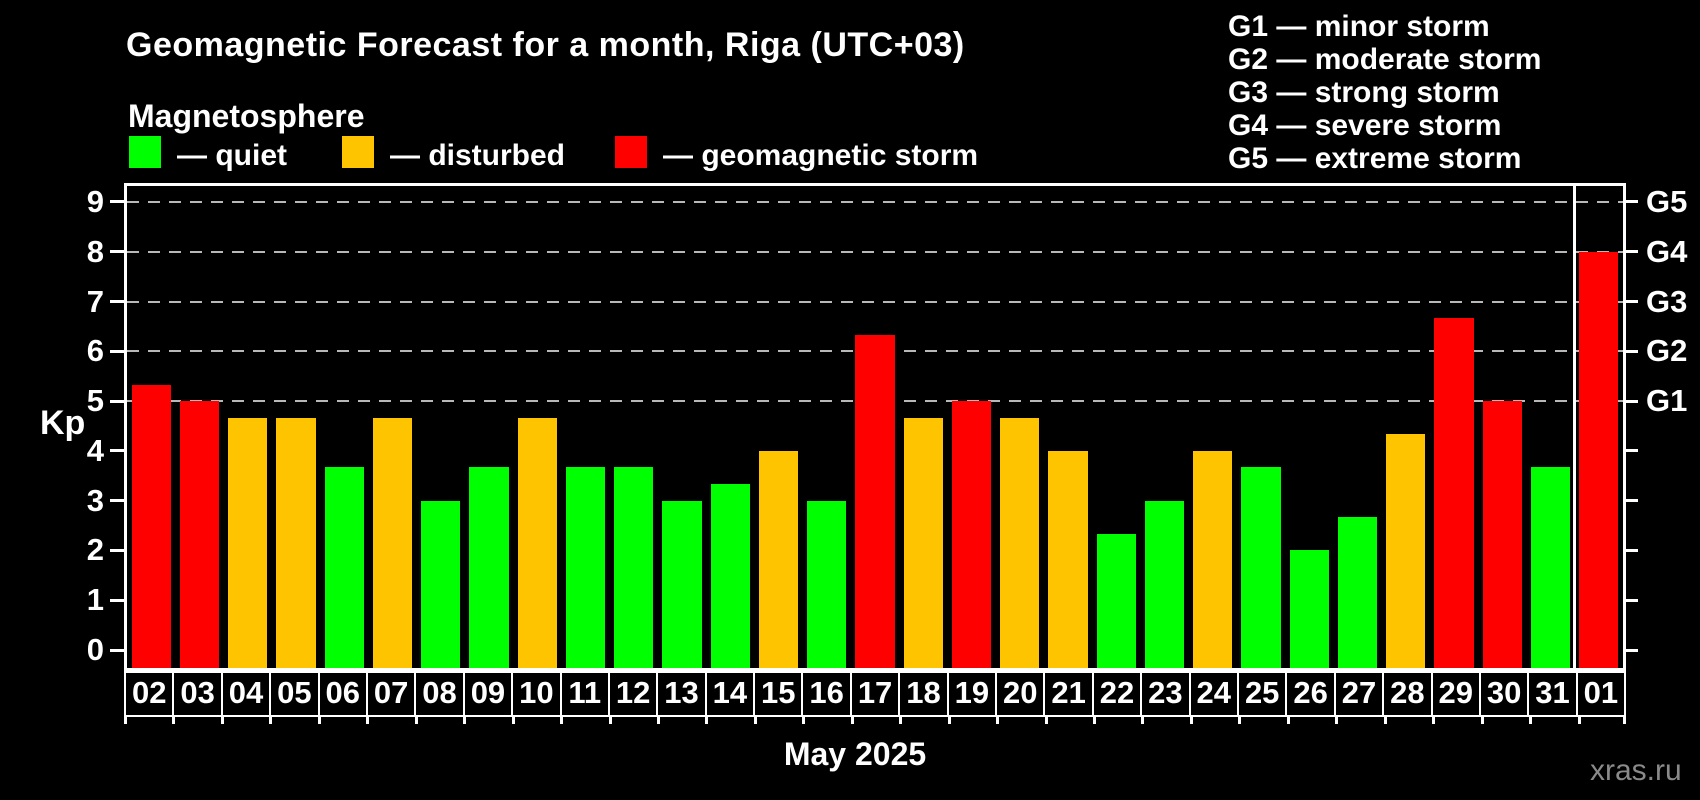 Image resolution: width=1700 pixels, height=800 pixels. Describe the element at coordinates (972, 694) in the screenshot. I see `day-label-19: 19` at that location.